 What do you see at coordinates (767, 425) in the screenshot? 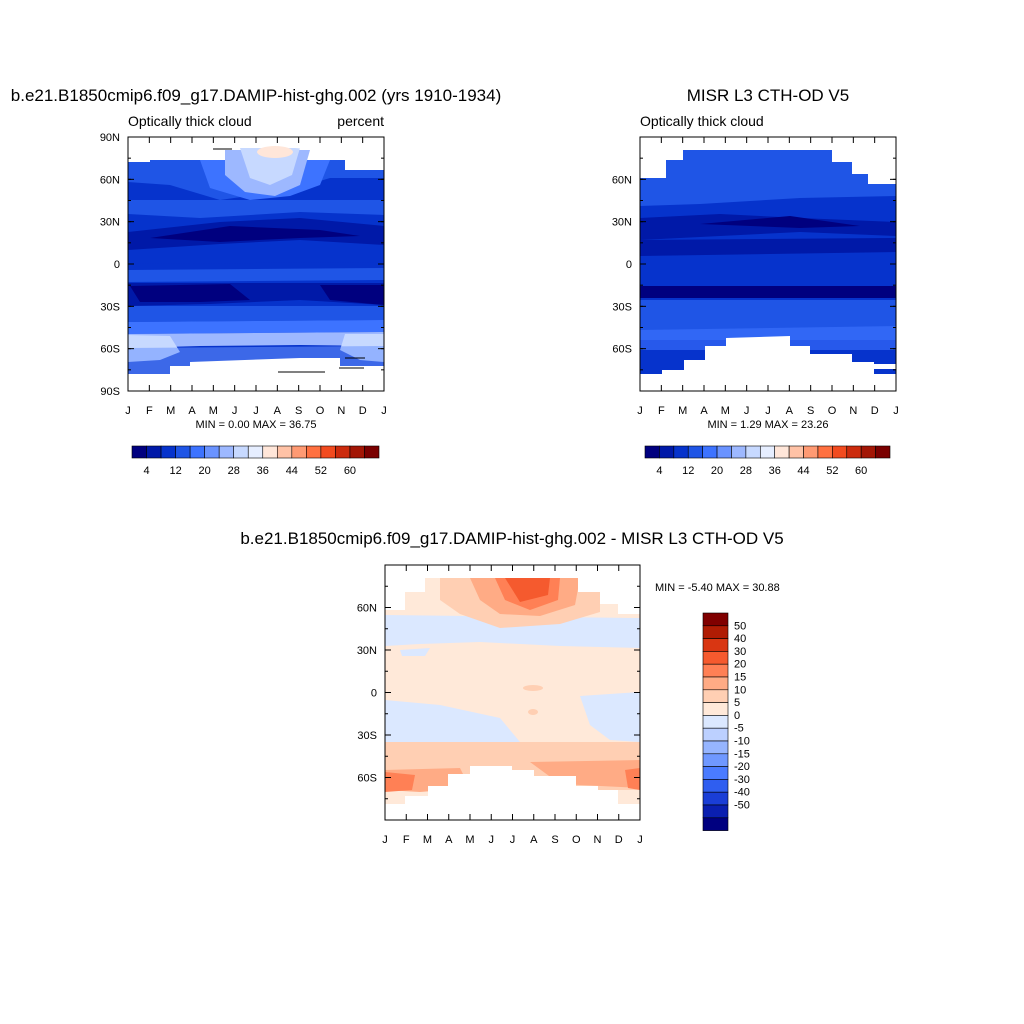
I see `panel2-min-max: MIN = 1.29 MAX = 23.26` at bounding box center [767, 425].